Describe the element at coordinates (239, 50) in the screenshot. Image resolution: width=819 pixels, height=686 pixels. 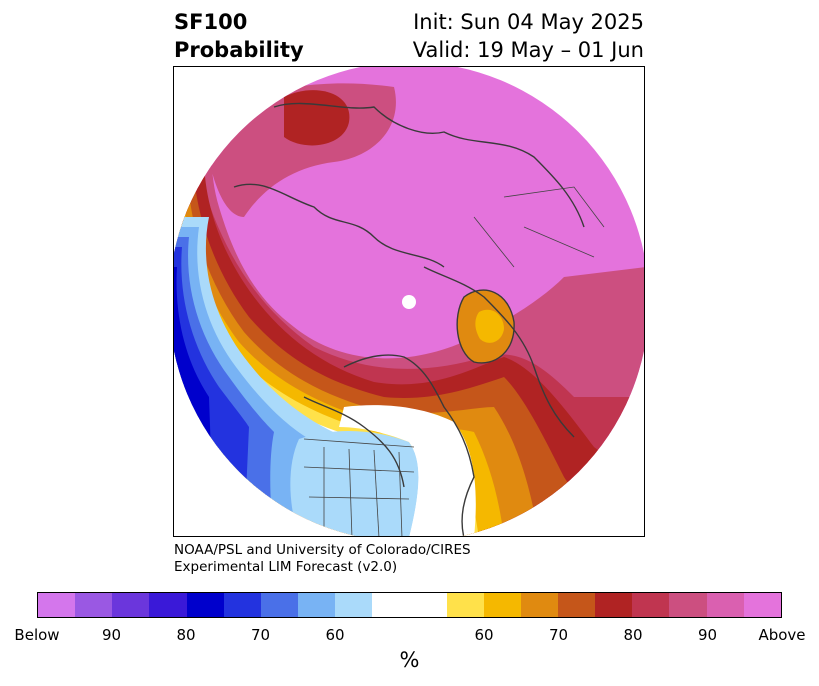
I see `title-line-probability: Probability` at that location.